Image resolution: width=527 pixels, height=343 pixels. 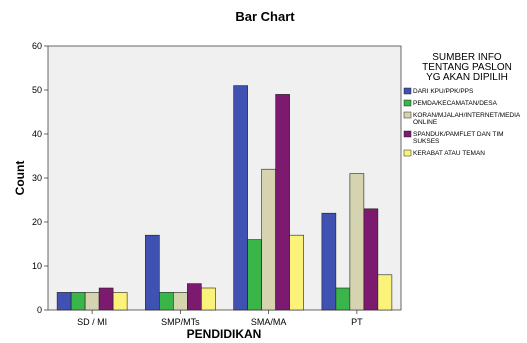 What do you see at coordinates (467, 77) in the screenshot?
I see `legend-title: YG AKAN DIPILIH` at bounding box center [467, 77].